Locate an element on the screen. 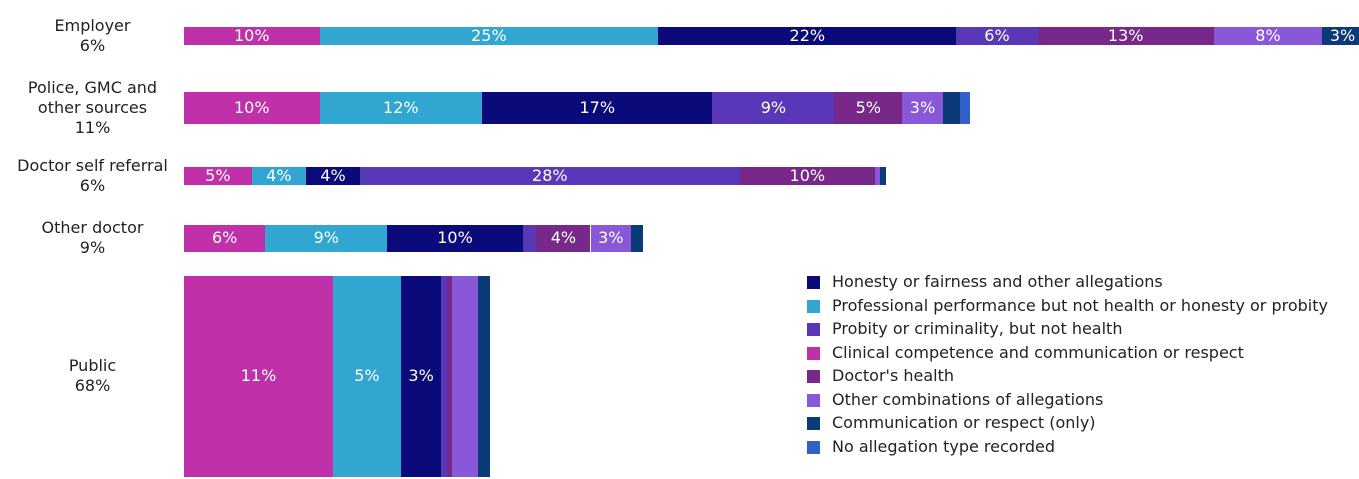 The image size is (1359, 479). category-label: Employer is located at coordinates (92, 25).